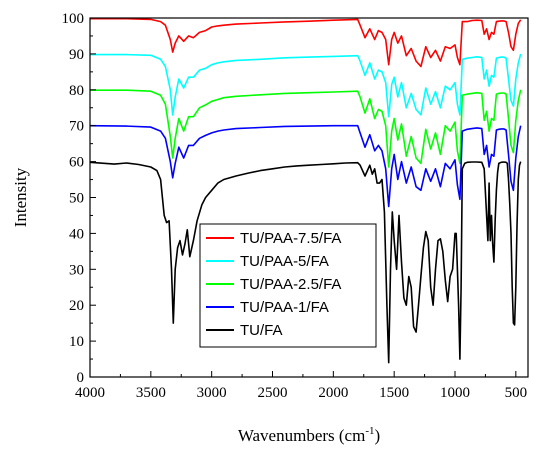 The image size is (550, 453). What do you see at coordinates (302, 435) in the screenshot?
I see `x-axis-title-main: Wavenumbers (cm` at bounding box center [302, 435].